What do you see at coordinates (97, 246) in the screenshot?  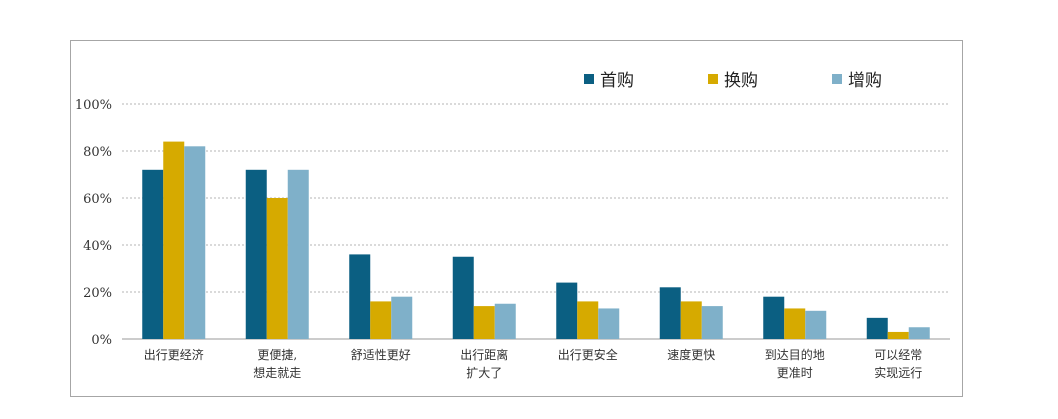 I see `y-tick-label: 40%` at bounding box center [97, 246].